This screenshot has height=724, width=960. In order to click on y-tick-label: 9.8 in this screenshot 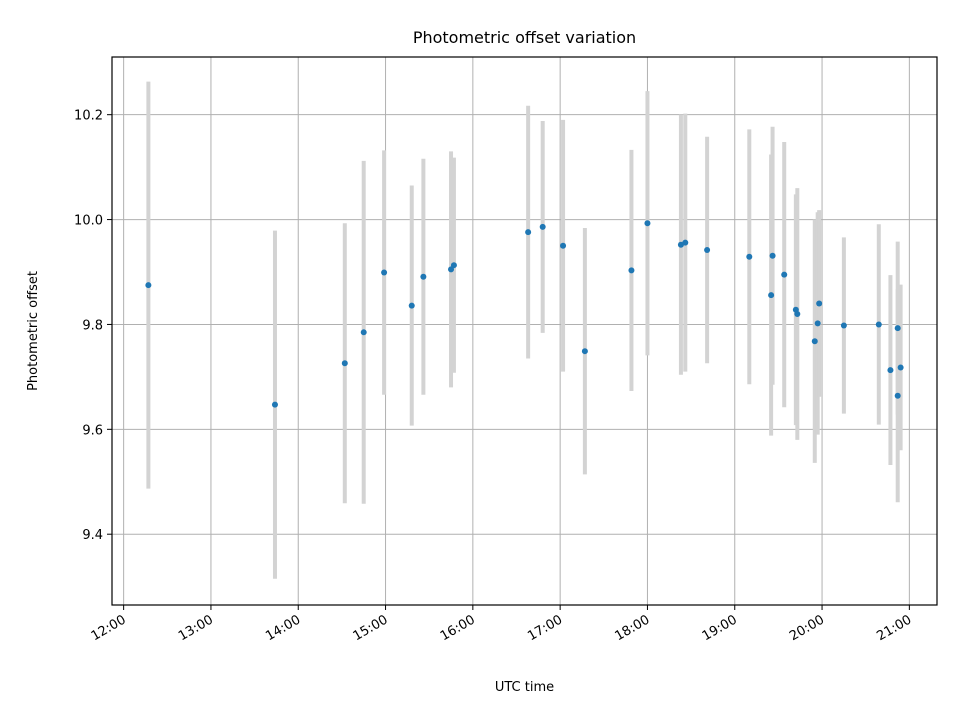, I will do `click(92, 325)`.